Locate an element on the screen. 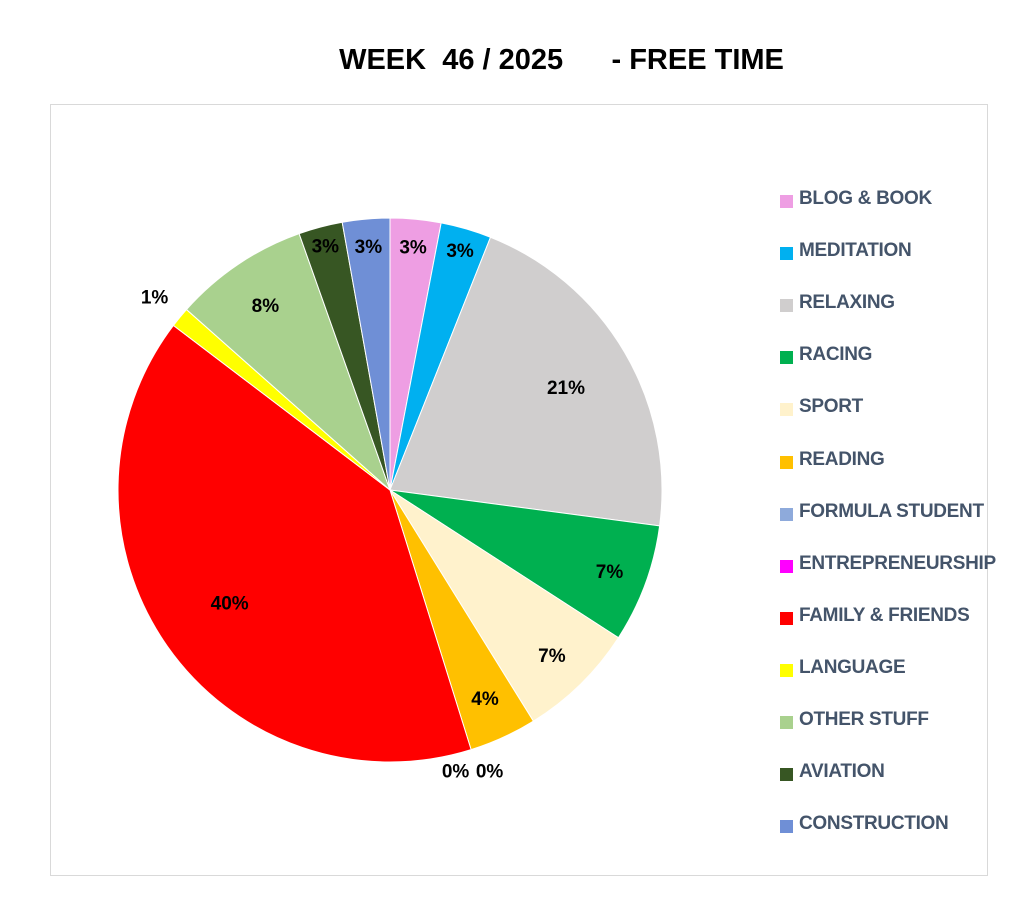  legend-label: RELAXING is located at coordinates (847, 303).